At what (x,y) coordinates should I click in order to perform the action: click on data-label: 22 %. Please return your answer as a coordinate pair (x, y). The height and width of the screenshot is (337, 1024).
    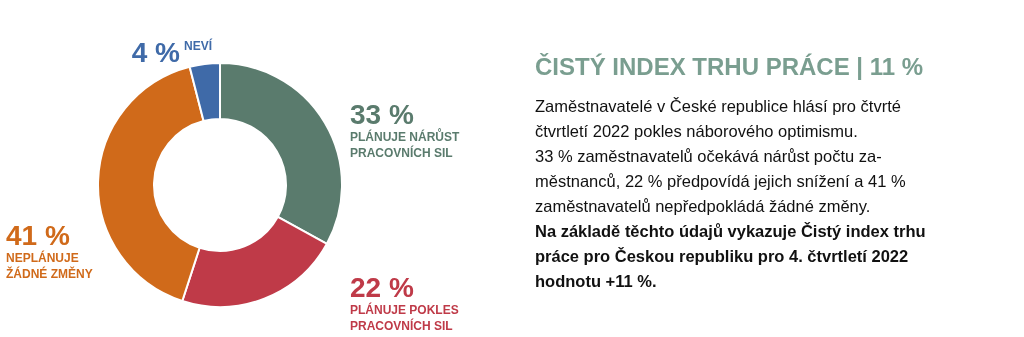
    Looking at the image, I should click on (382, 287).